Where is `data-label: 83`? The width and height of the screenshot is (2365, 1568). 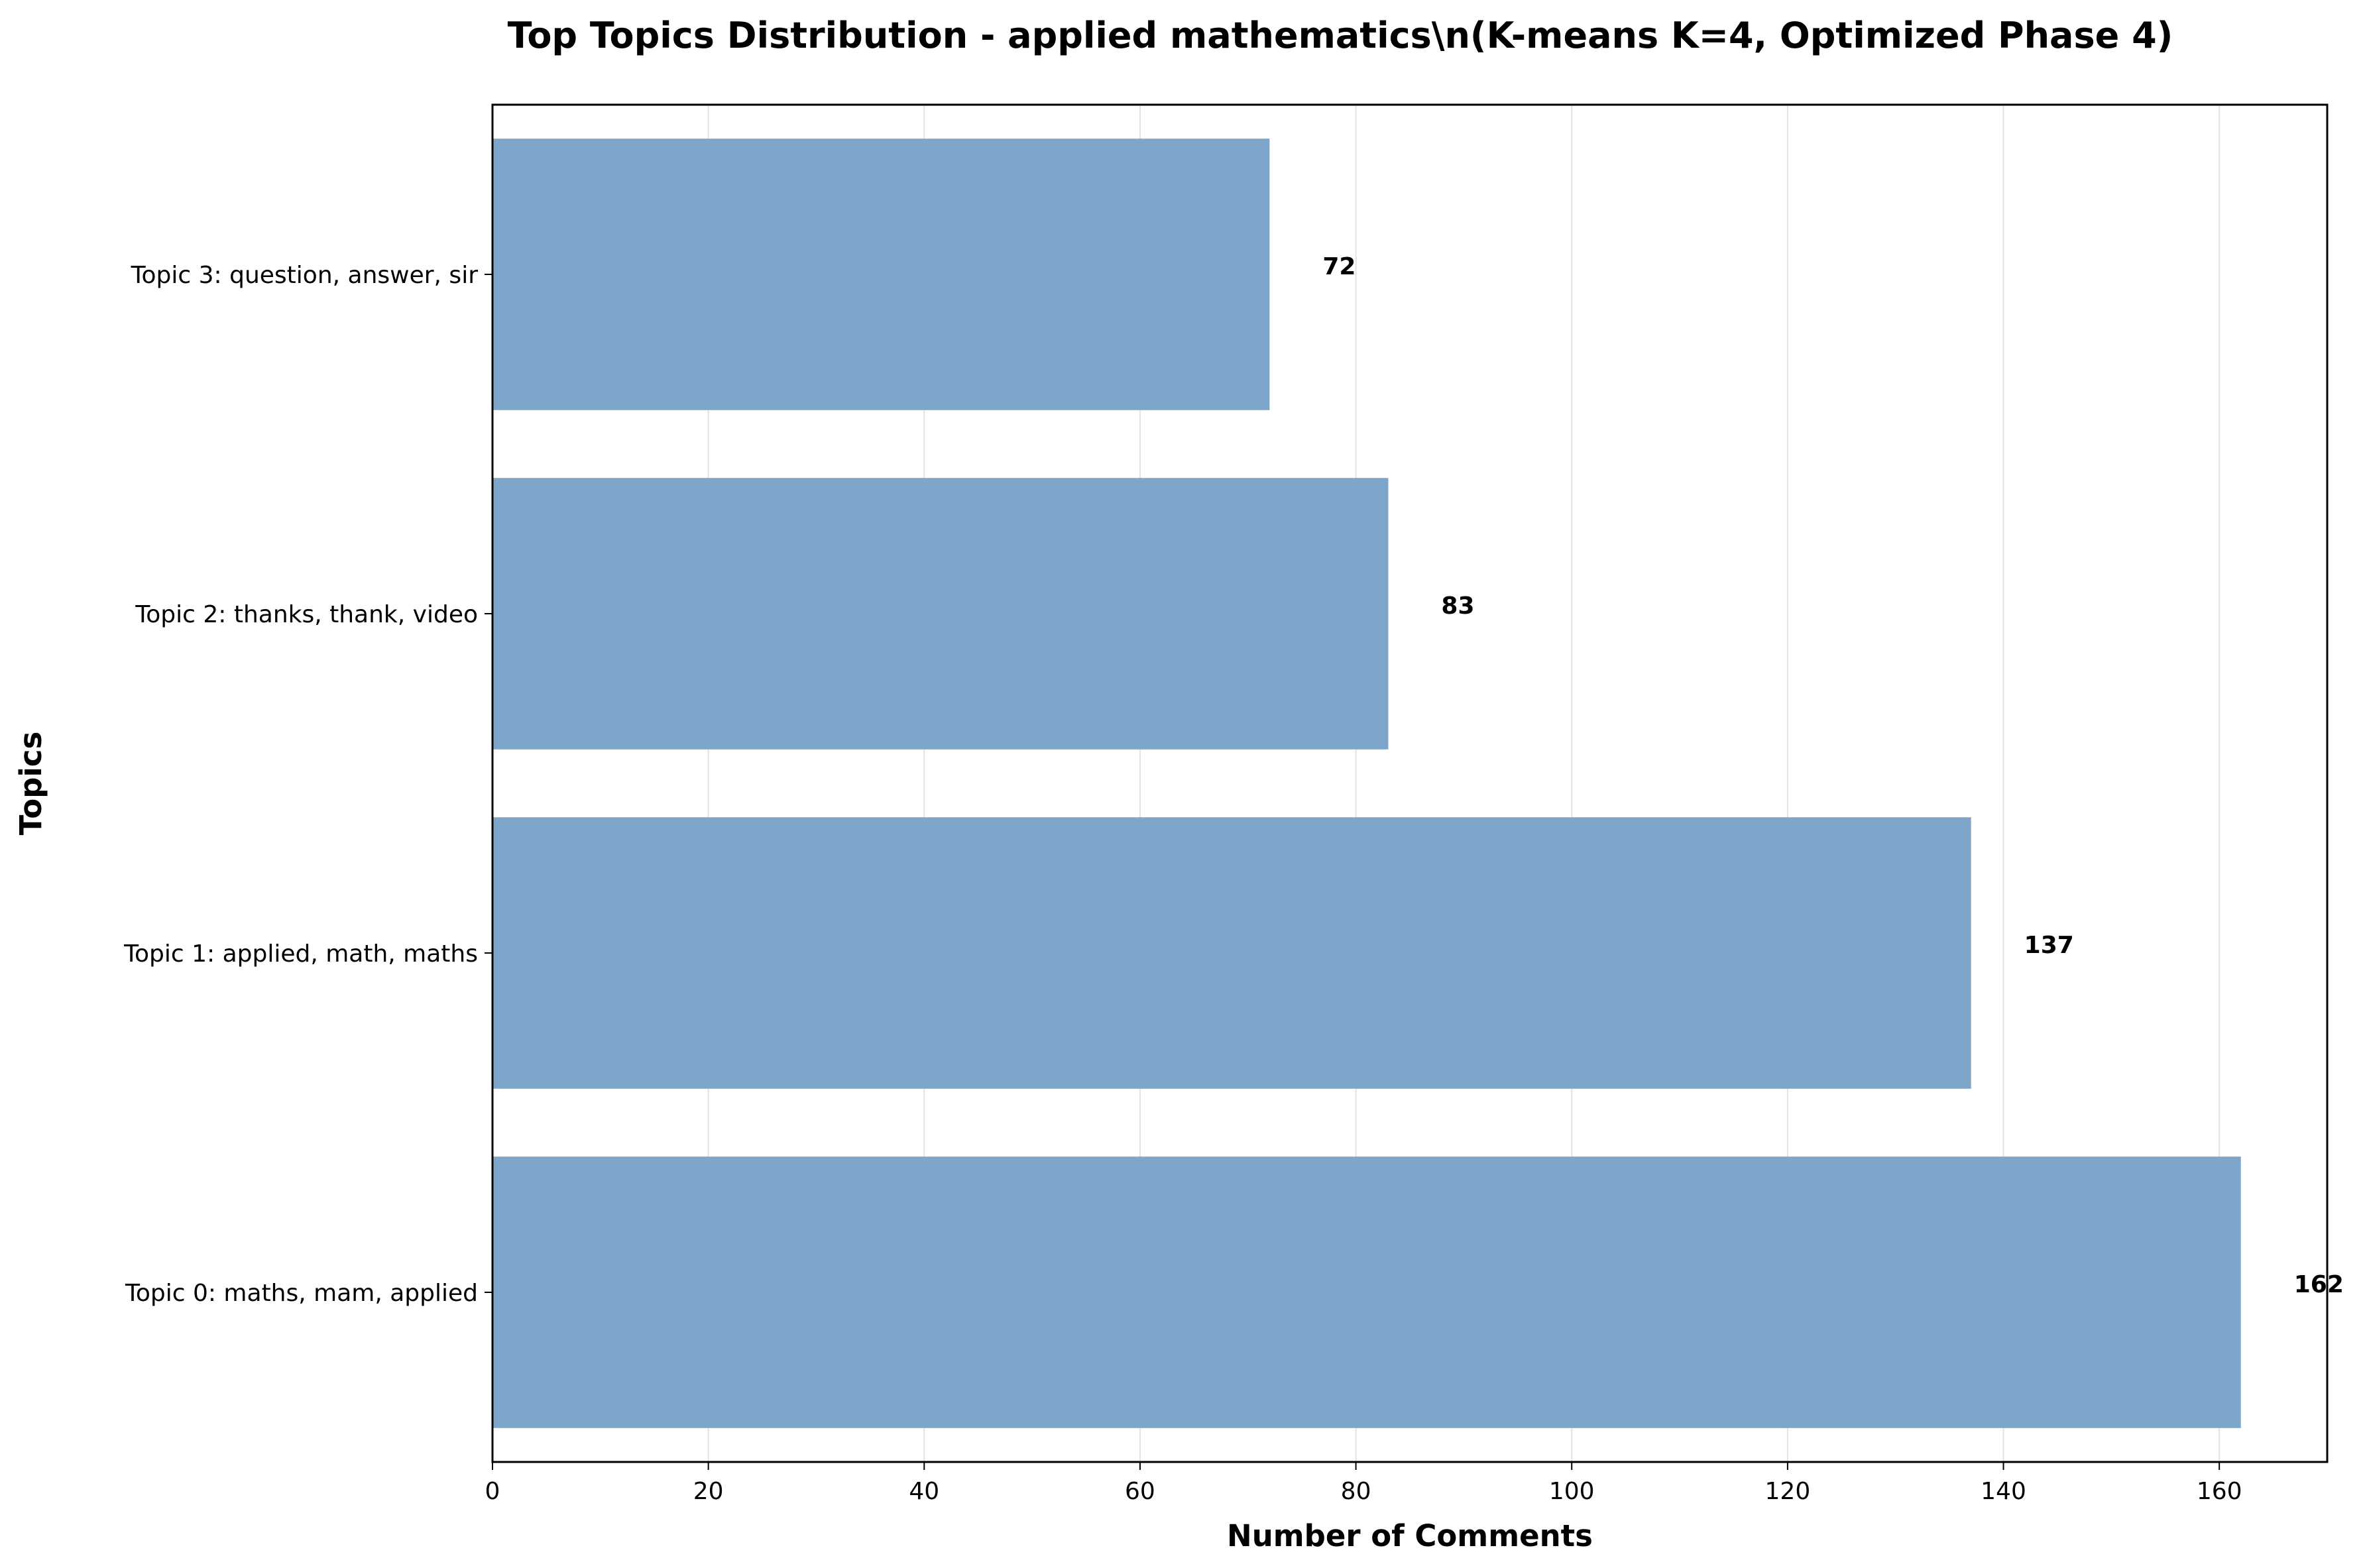 data-label: 83 is located at coordinates (1457, 606).